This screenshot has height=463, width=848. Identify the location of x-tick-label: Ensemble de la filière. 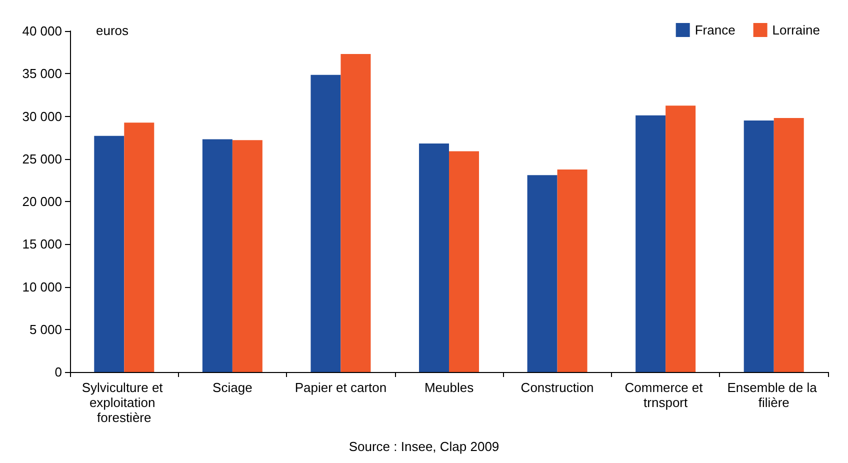
(773, 395).